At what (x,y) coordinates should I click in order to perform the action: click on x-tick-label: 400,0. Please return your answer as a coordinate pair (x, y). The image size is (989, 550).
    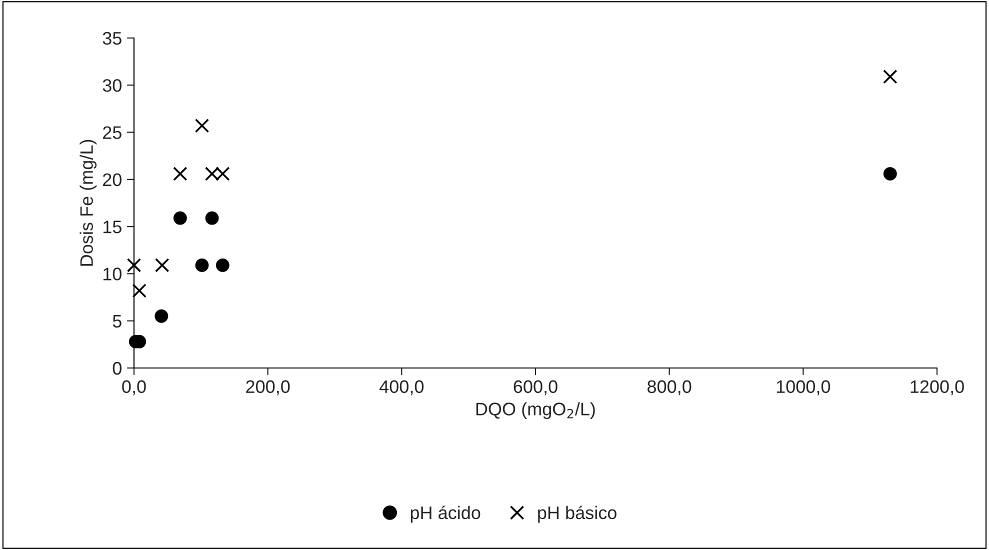
    Looking at the image, I should click on (401, 388).